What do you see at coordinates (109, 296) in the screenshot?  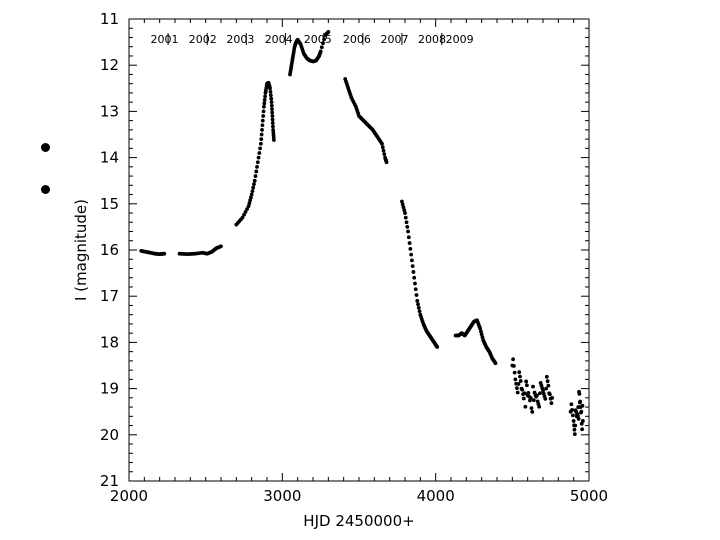 I see `y-tick-label: 17` at bounding box center [109, 296].